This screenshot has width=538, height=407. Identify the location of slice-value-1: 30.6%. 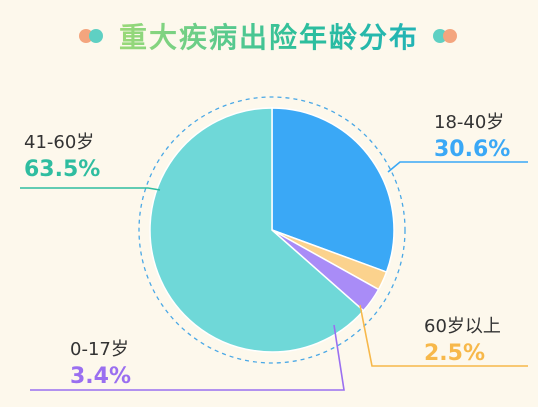
(472, 149).